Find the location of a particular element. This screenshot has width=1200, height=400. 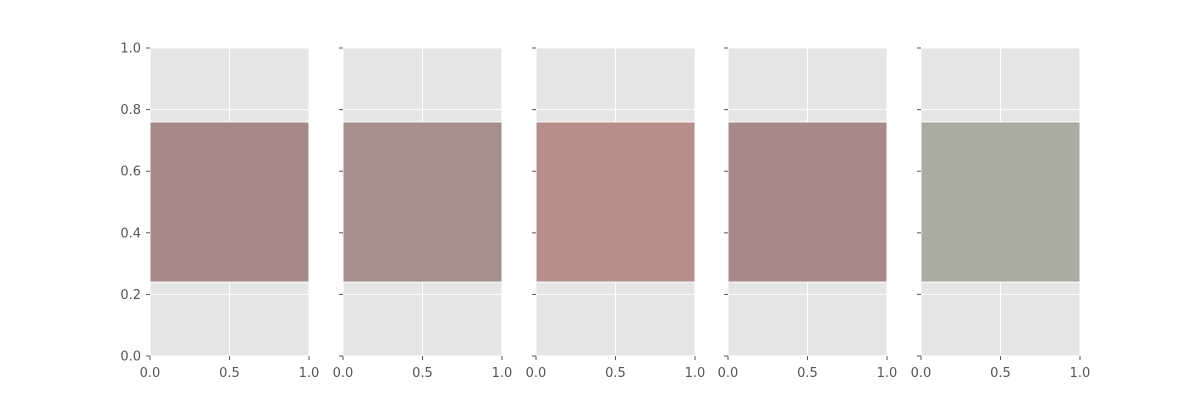

panel-4: 0.0 0.5 1.0 is located at coordinates (808, 214).